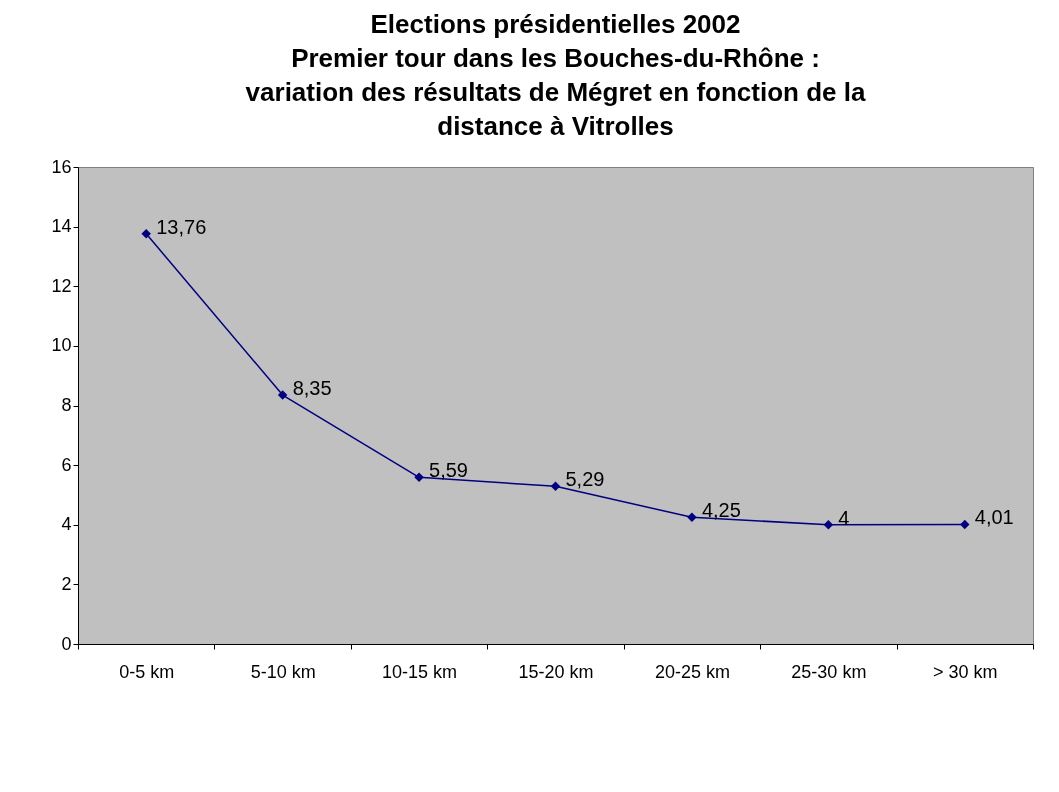 This screenshot has height=792, width=1059. What do you see at coordinates (66, 464) in the screenshot?
I see `y-tick-label: 6` at bounding box center [66, 464].